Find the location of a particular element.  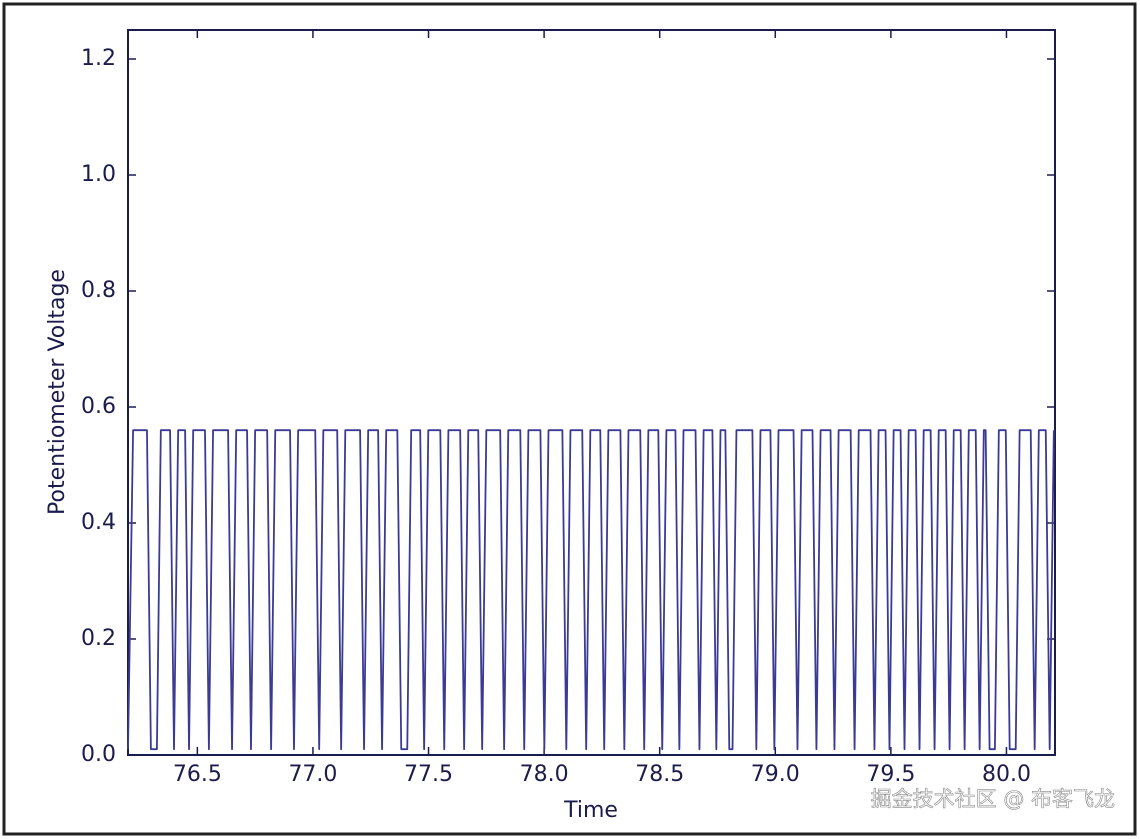

y-tick-label: 0.2 is located at coordinates (98, 638).